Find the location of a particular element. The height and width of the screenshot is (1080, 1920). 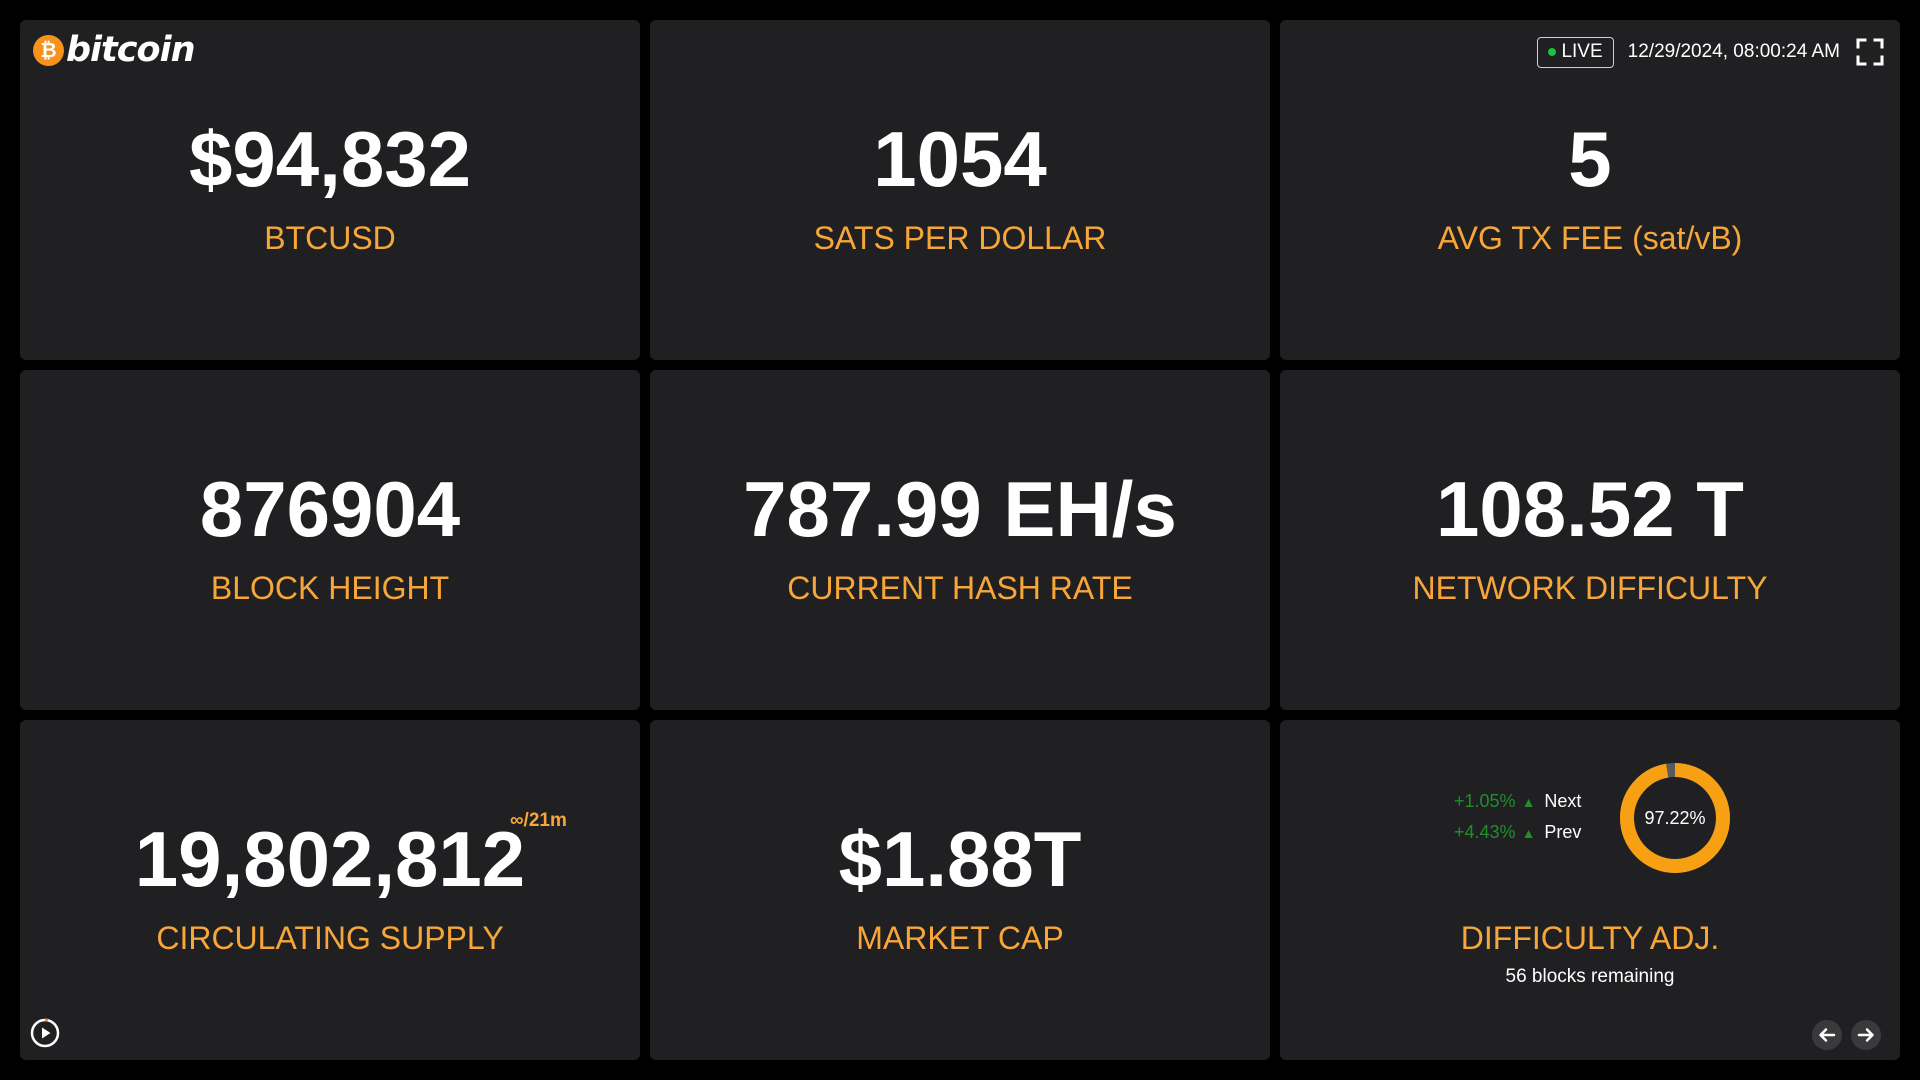

prev-adj-label: Prev is located at coordinates (1563, 832).